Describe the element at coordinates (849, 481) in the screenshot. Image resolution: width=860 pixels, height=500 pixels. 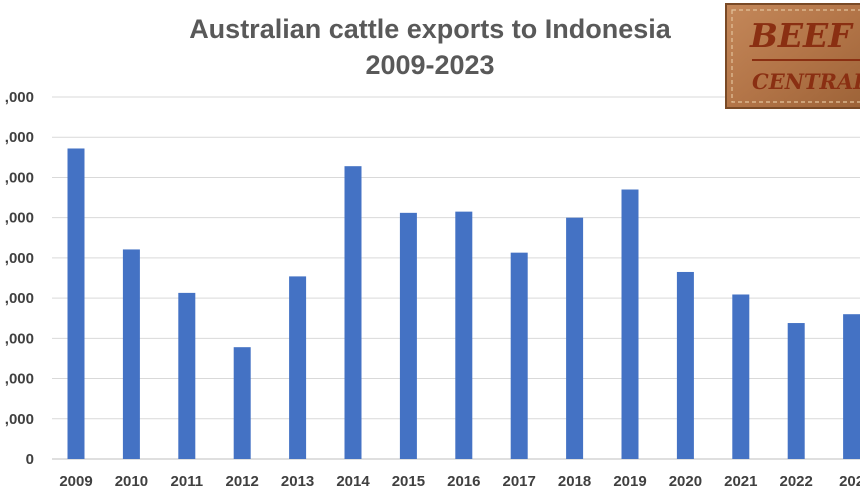
I see `x-tick-label: 202` at that location.